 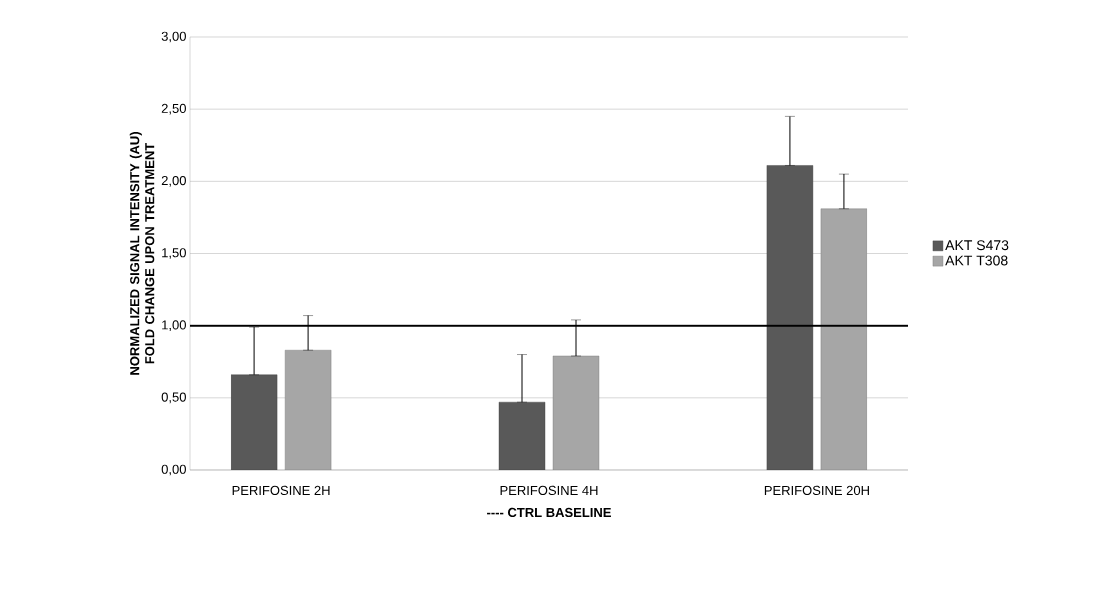 I want to click on y-tick-label: 1,50, so click(x=174, y=253).